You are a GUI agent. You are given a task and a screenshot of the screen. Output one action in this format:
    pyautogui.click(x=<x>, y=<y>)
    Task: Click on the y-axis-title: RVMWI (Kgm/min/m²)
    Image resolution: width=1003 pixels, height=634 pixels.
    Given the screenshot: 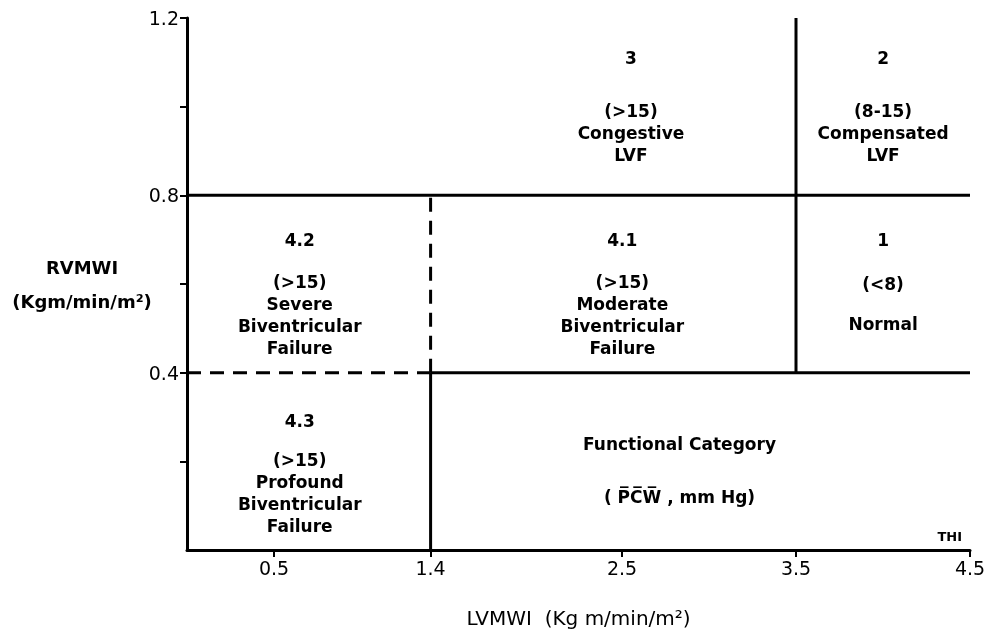 What is the action you would take?
    pyautogui.click(x=82, y=284)
    